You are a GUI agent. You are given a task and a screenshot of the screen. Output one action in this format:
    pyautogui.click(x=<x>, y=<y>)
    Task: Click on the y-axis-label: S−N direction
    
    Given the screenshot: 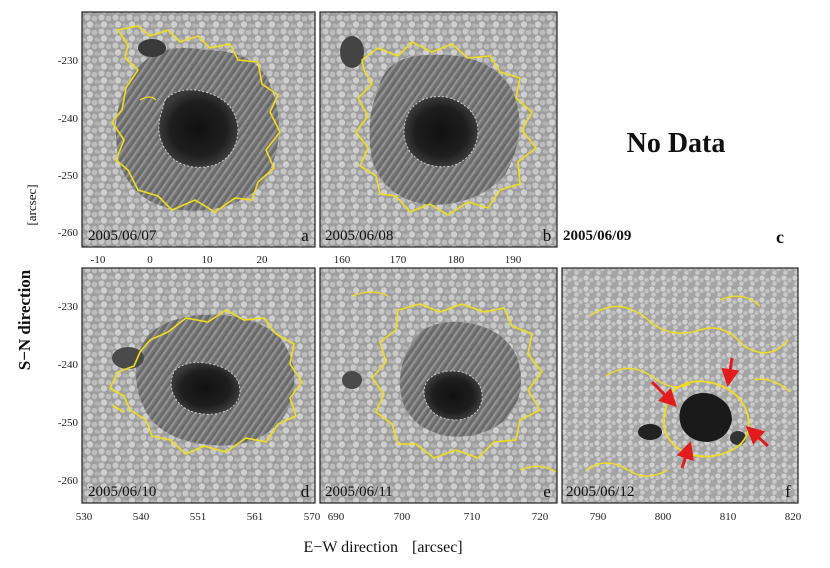 What is the action you would take?
    pyautogui.click(x=24, y=319)
    